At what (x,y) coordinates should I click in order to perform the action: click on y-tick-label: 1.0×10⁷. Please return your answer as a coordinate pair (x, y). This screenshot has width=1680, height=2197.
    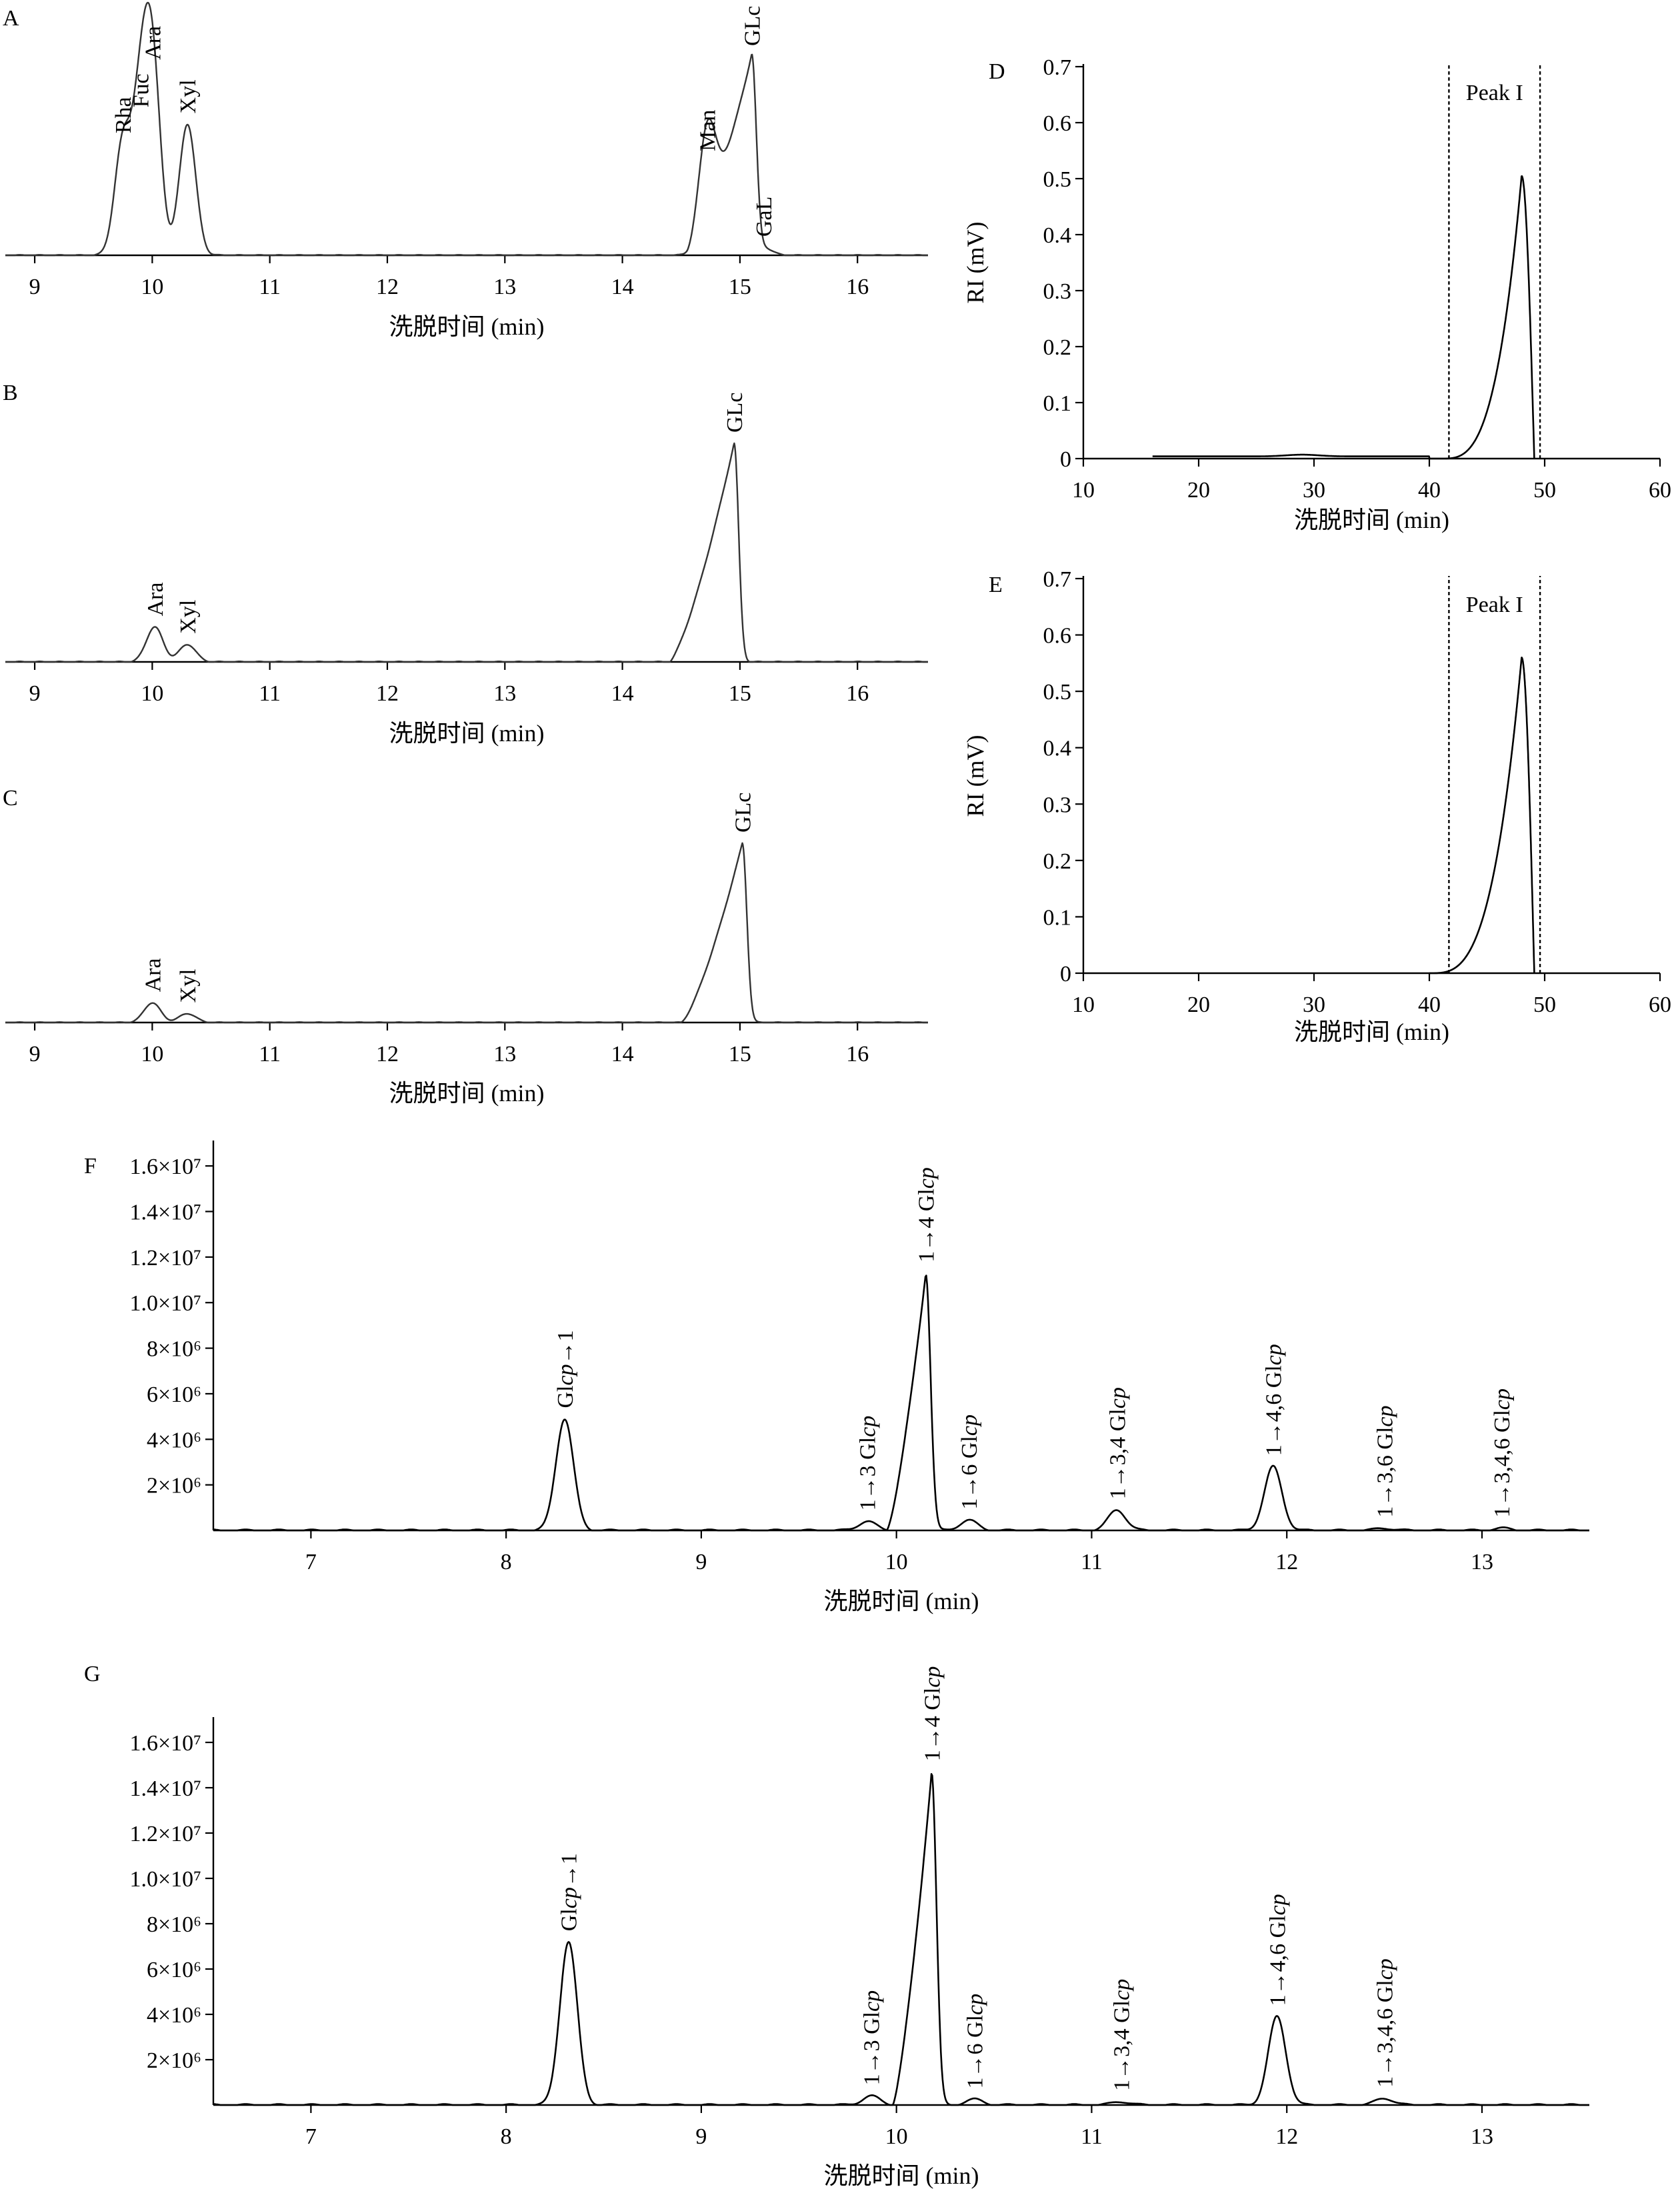
    Looking at the image, I should click on (165, 1303).